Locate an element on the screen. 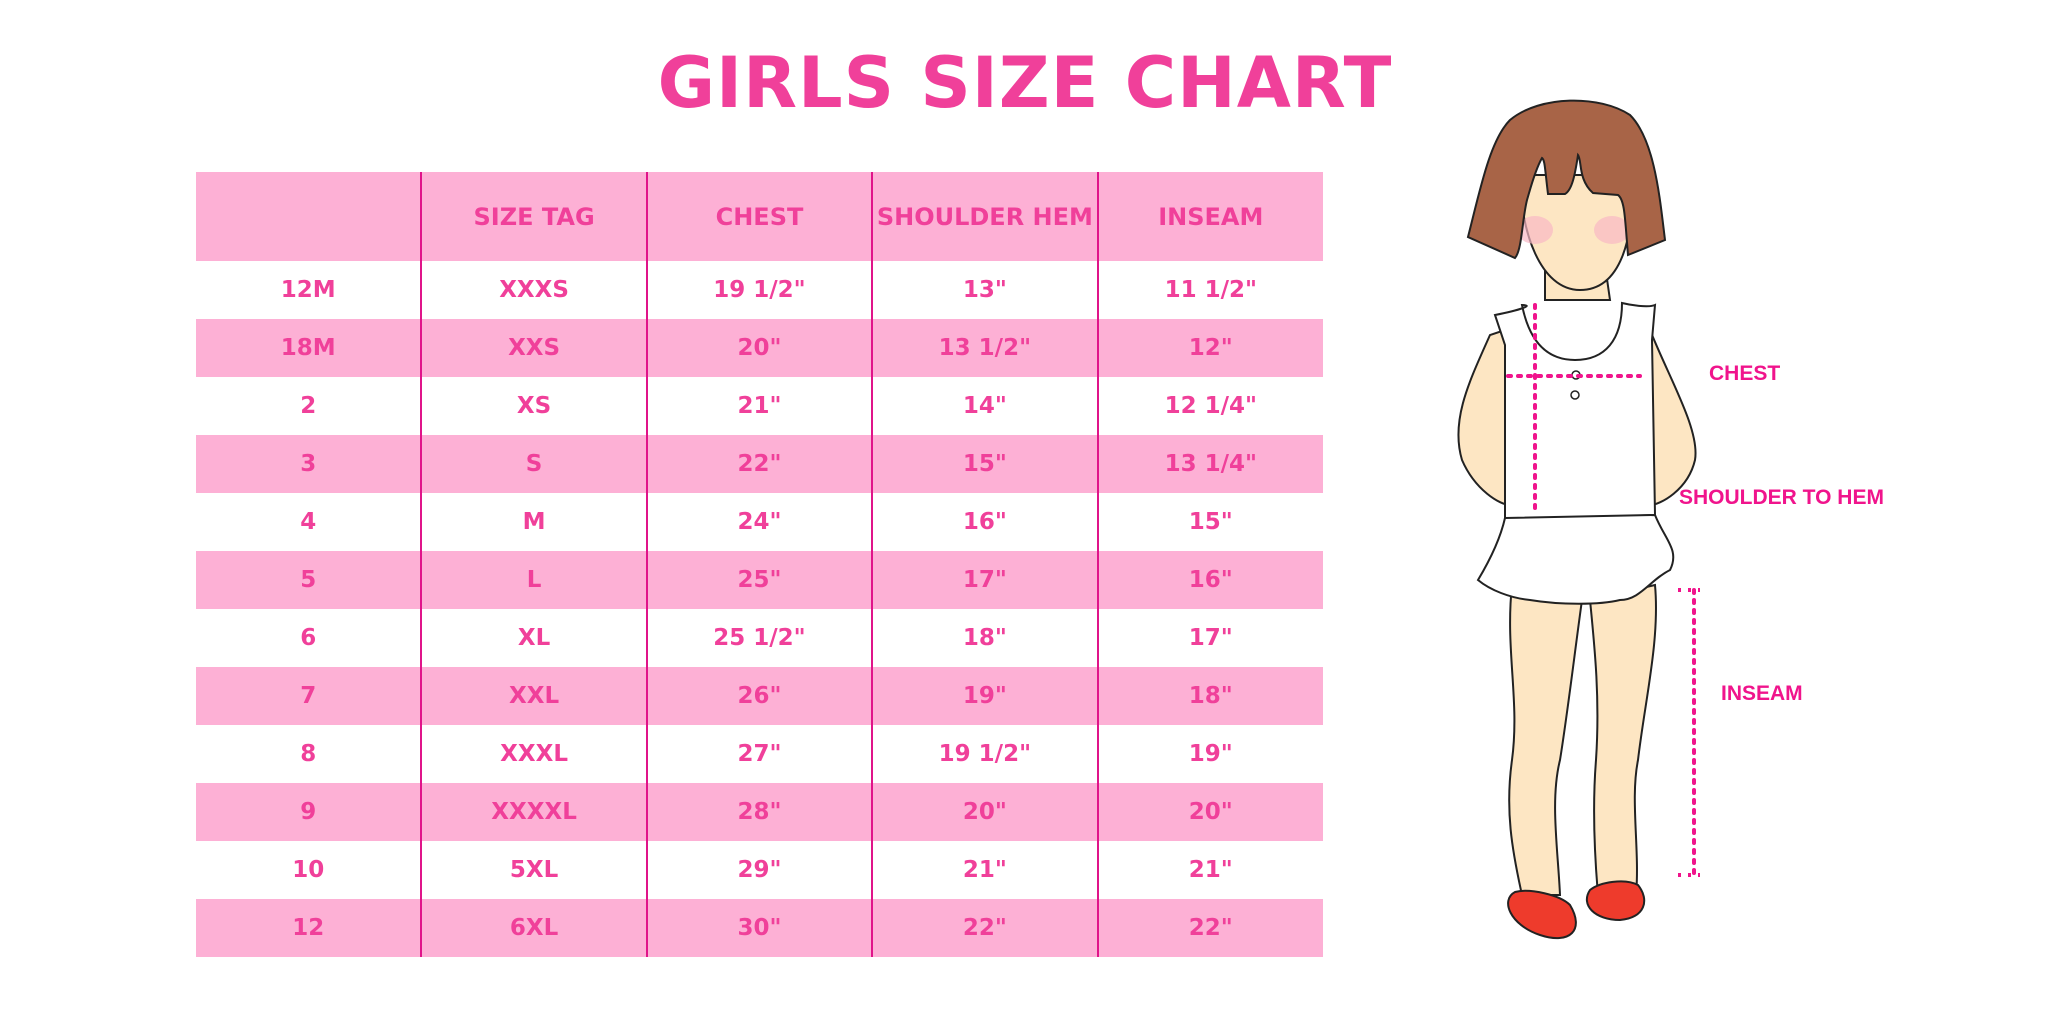 This screenshot has width=2048, height=1024. table-cell: XXS is located at coordinates (533, 348).